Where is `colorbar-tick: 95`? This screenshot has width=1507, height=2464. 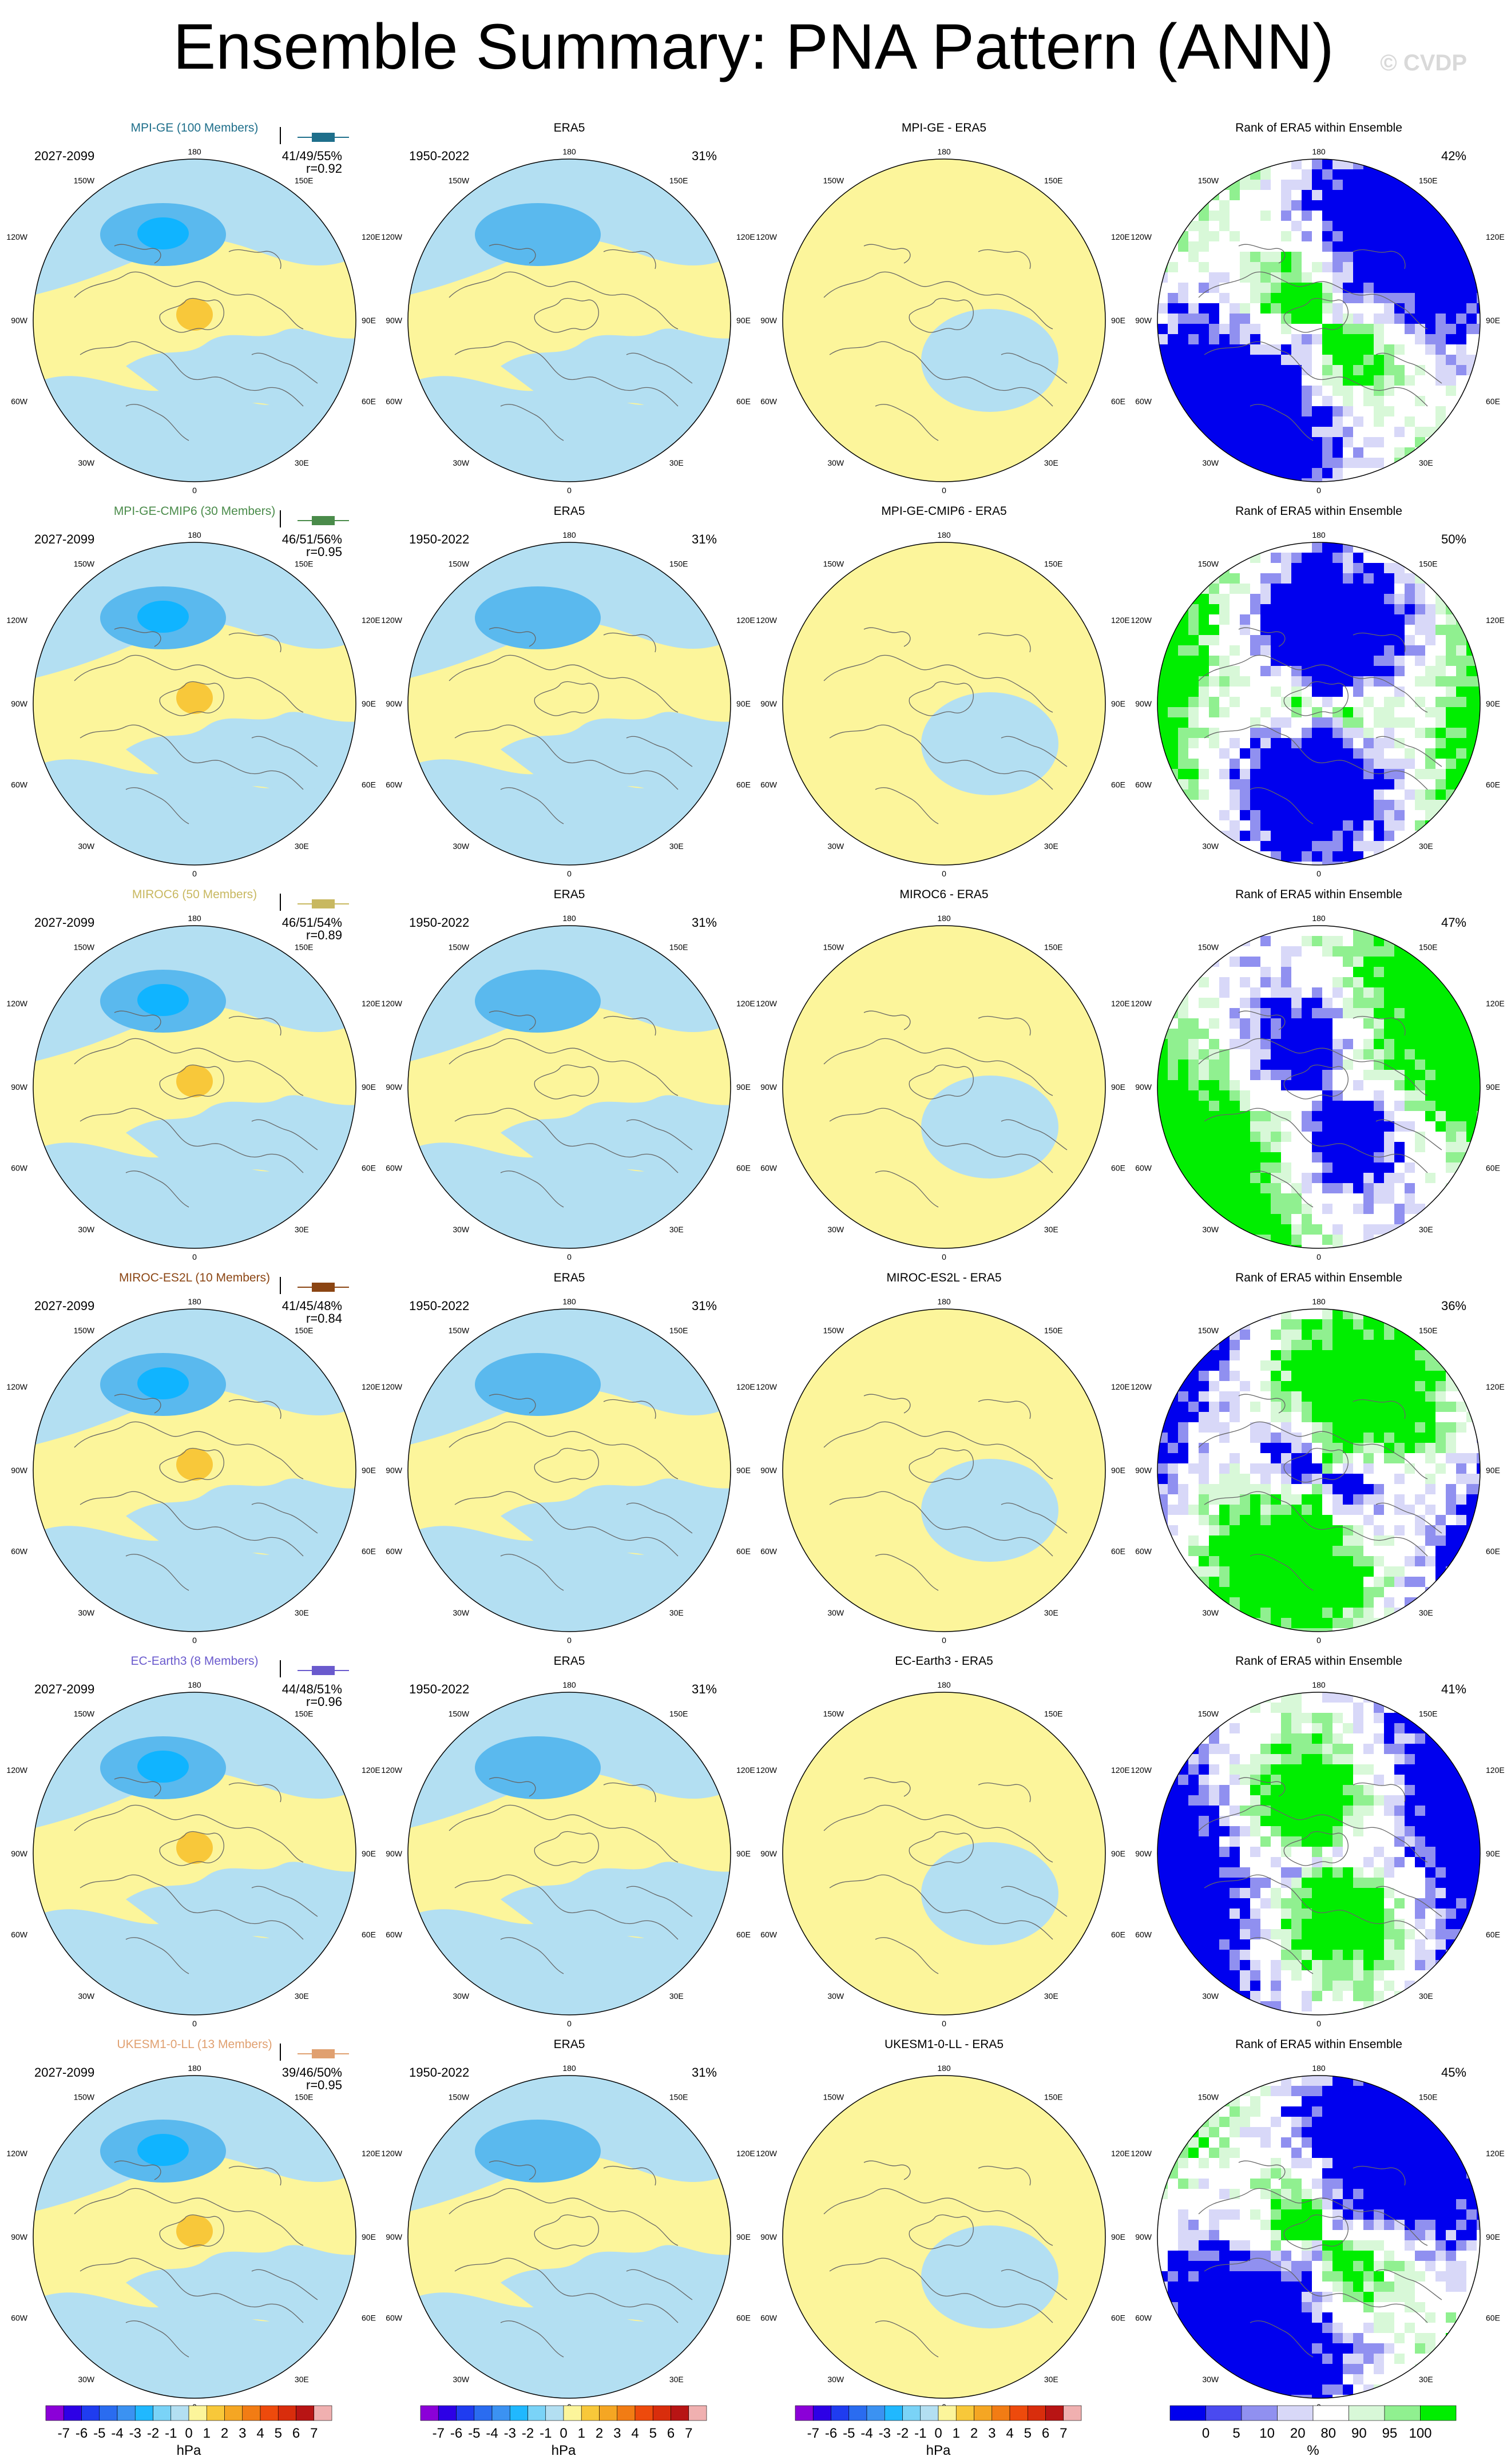 colorbar-tick: 95 is located at coordinates (1390, 2433).